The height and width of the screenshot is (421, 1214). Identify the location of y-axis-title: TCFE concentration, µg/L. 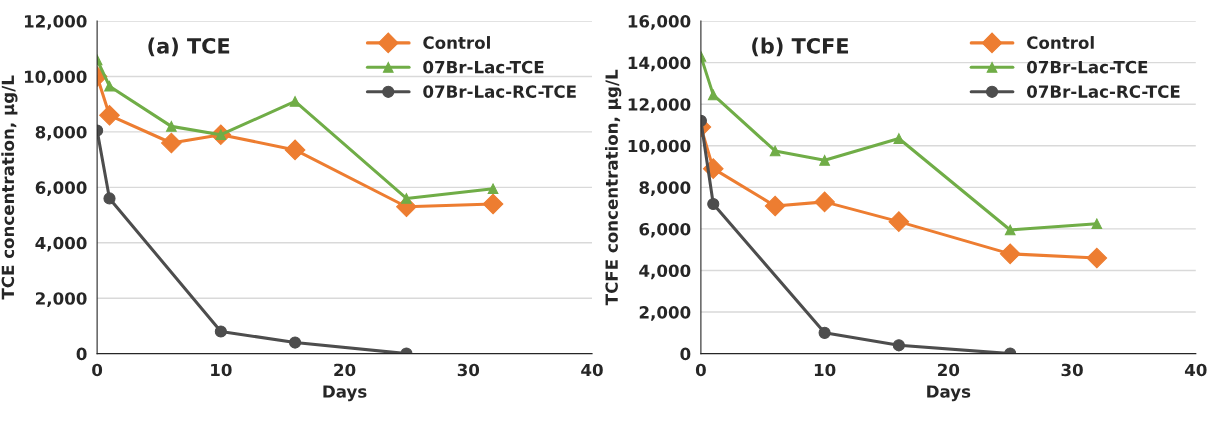
(613, 187).